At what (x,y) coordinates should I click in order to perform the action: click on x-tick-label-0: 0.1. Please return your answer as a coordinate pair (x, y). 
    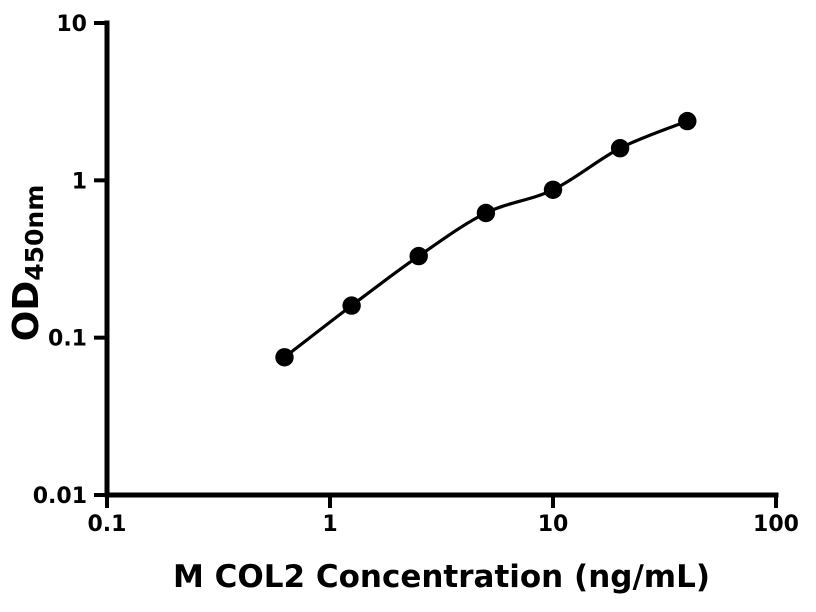
    Looking at the image, I should click on (107, 524).